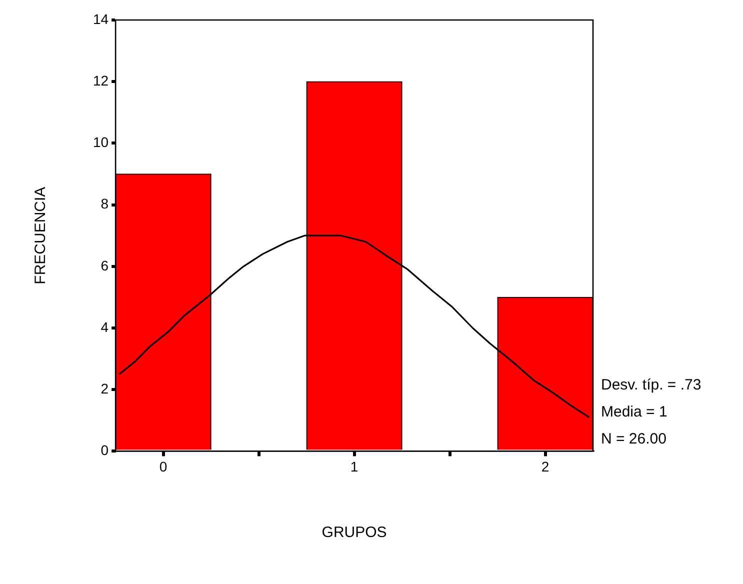  Describe the element at coordinates (104, 450) in the screenshot. I see `y-tick-label: 0` at that location.